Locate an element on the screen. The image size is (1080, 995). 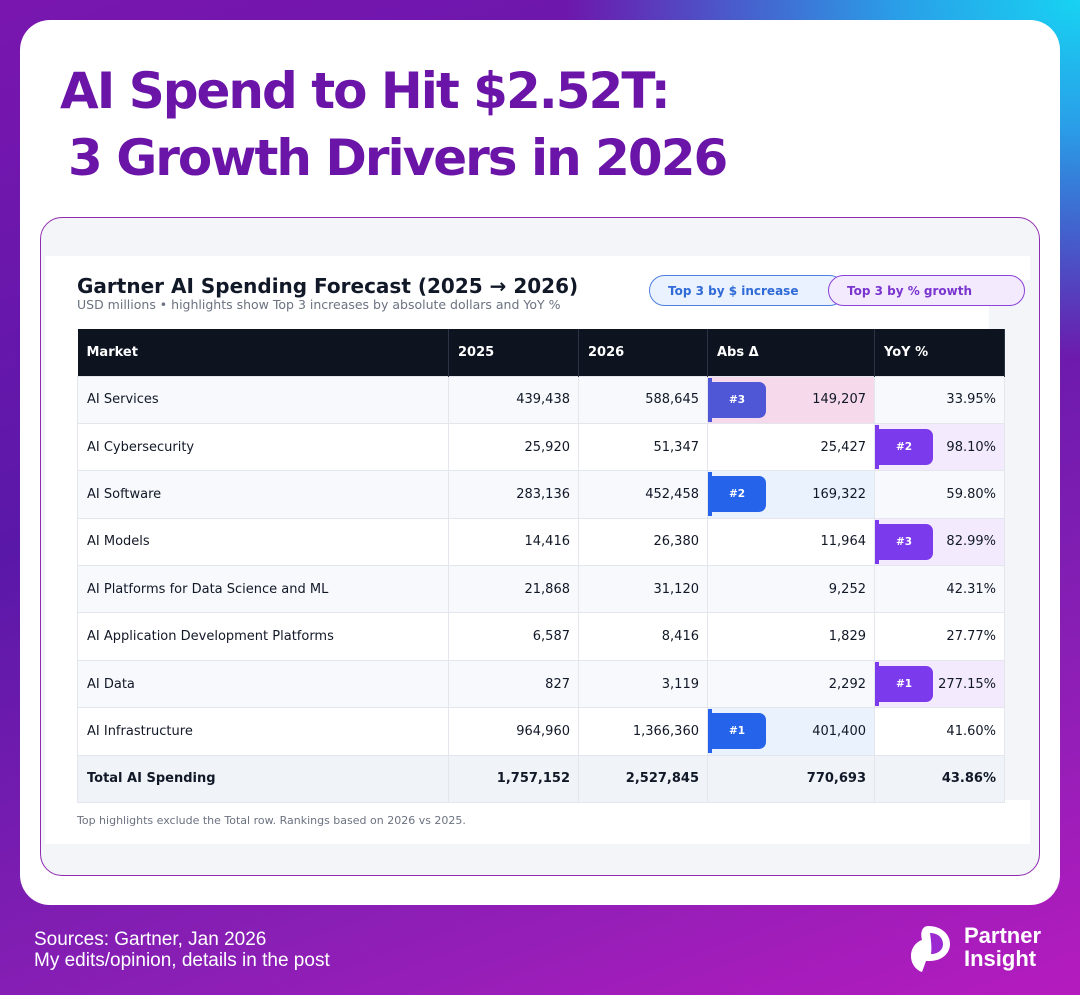
value-2026-cell: 1,366,360 is located at coordinates (643, 731).